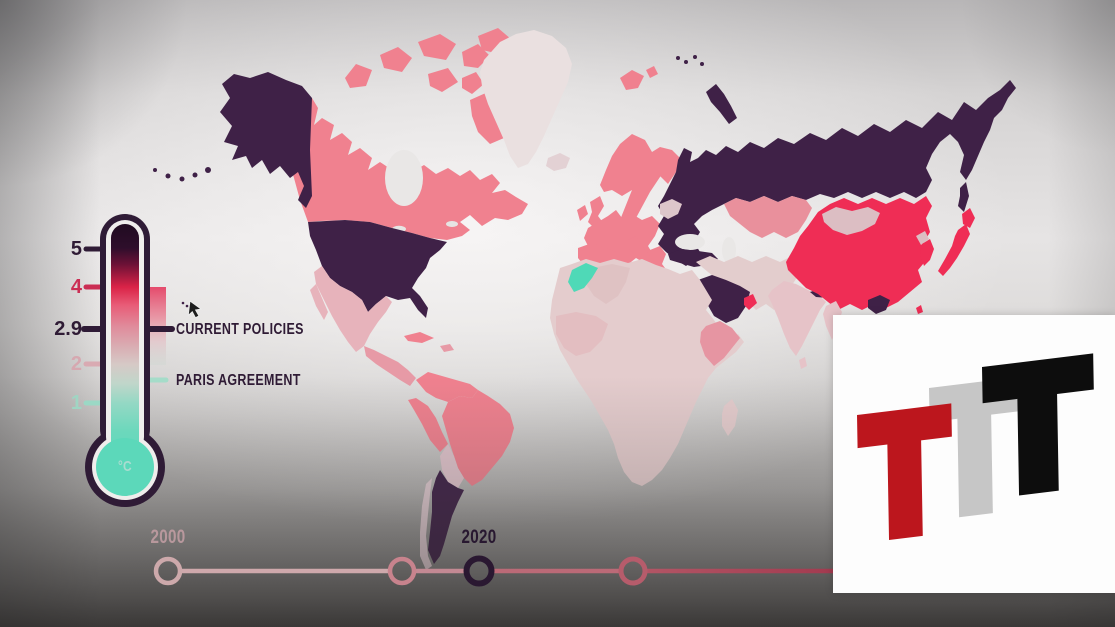 Image resolution: width=1115 pixels, height=627 pixels. I want to click on country-ireland, so click(582, 213).